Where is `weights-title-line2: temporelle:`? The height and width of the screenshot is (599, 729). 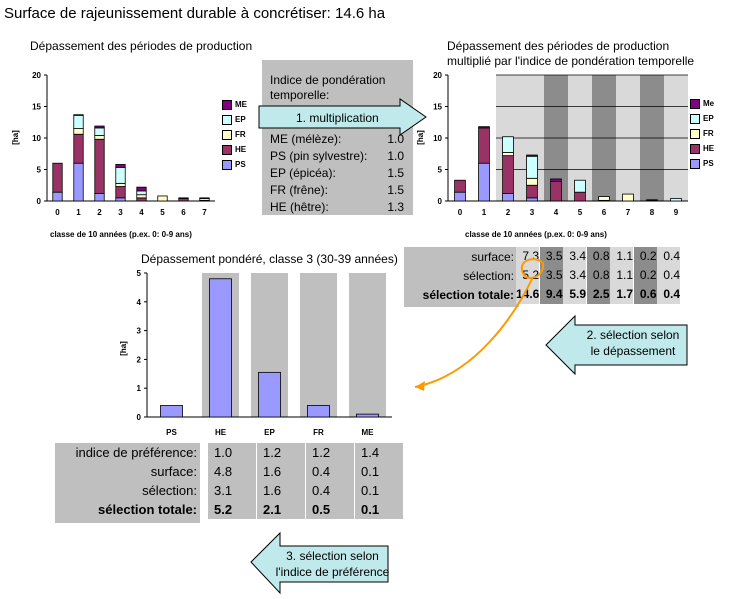
weights-title-line2: temporelle: is located at coordinates (300, 95).